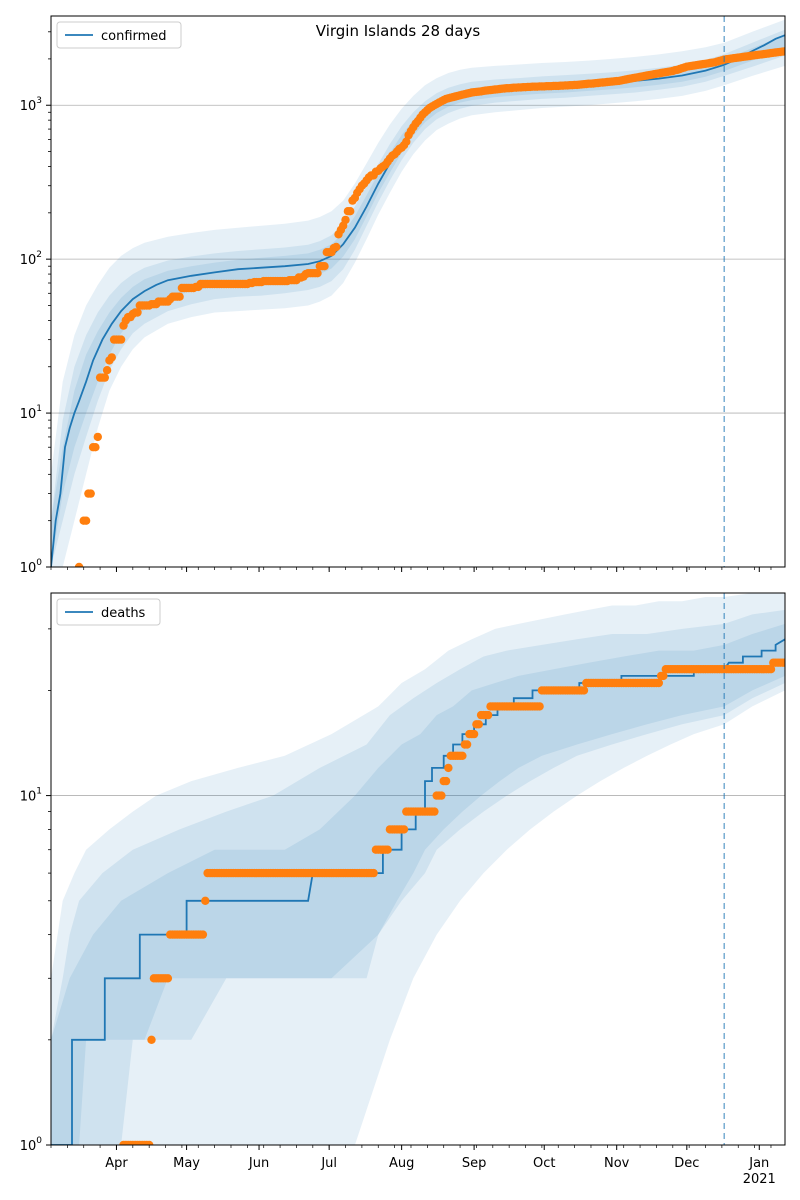 The height and width of the screenshot is (1200, 800). What do you see at coordinates (474, 1163) in the screenshot?
I see `x-tick-label: Sep` at bounding box center [474, 1163].